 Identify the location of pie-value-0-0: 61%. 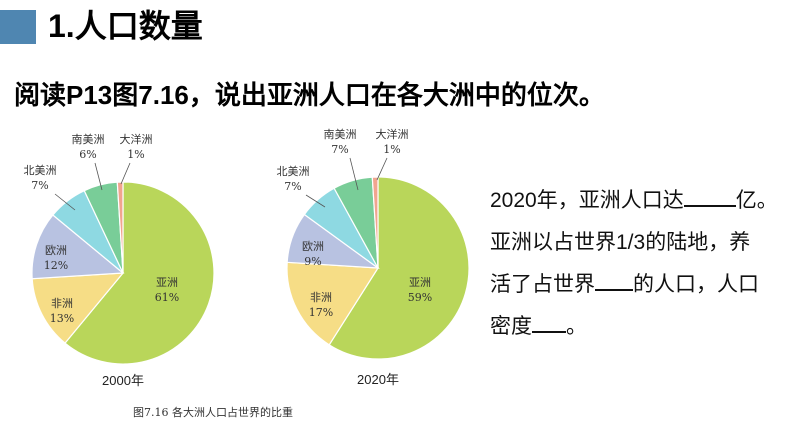
(167, 297).